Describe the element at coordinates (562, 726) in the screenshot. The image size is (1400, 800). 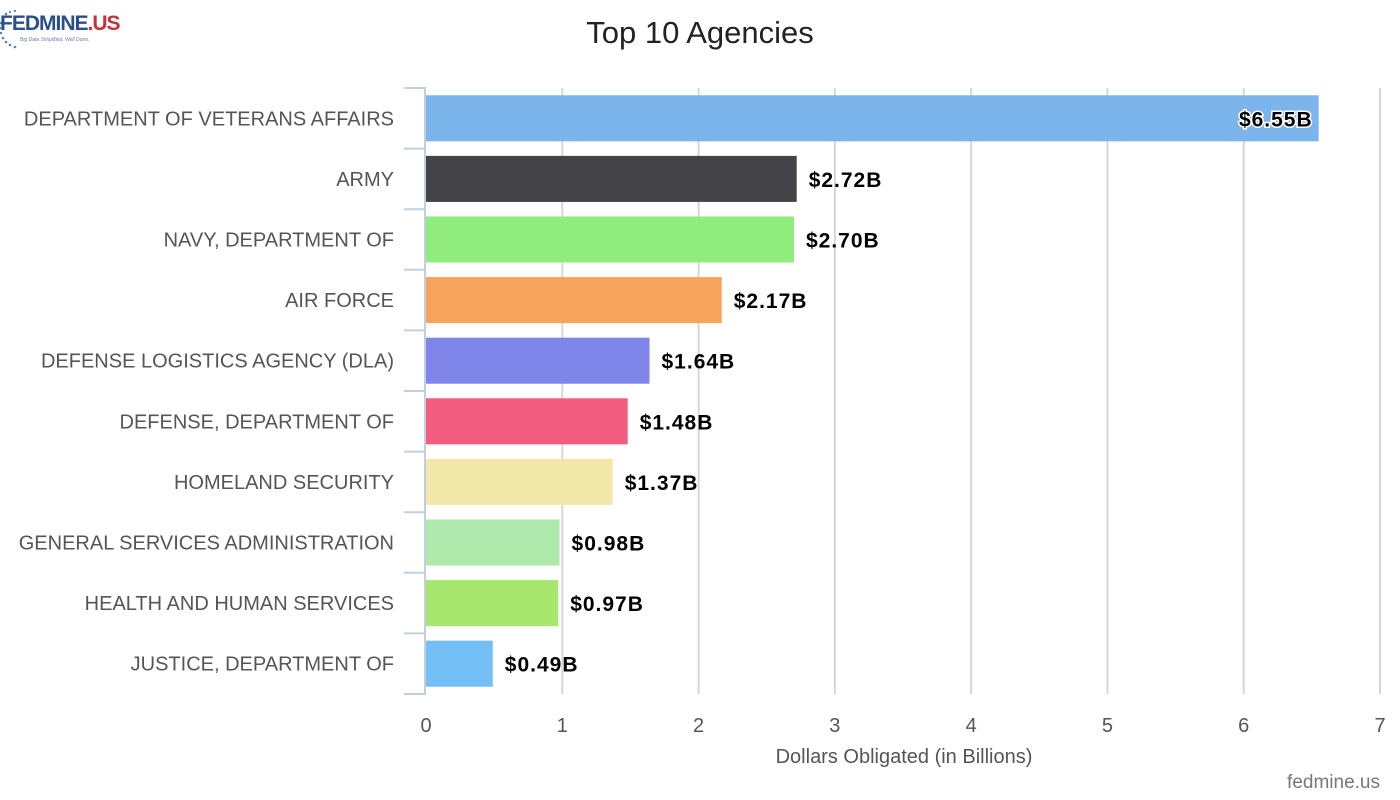
I see `x-tick-label: 1` at that location.